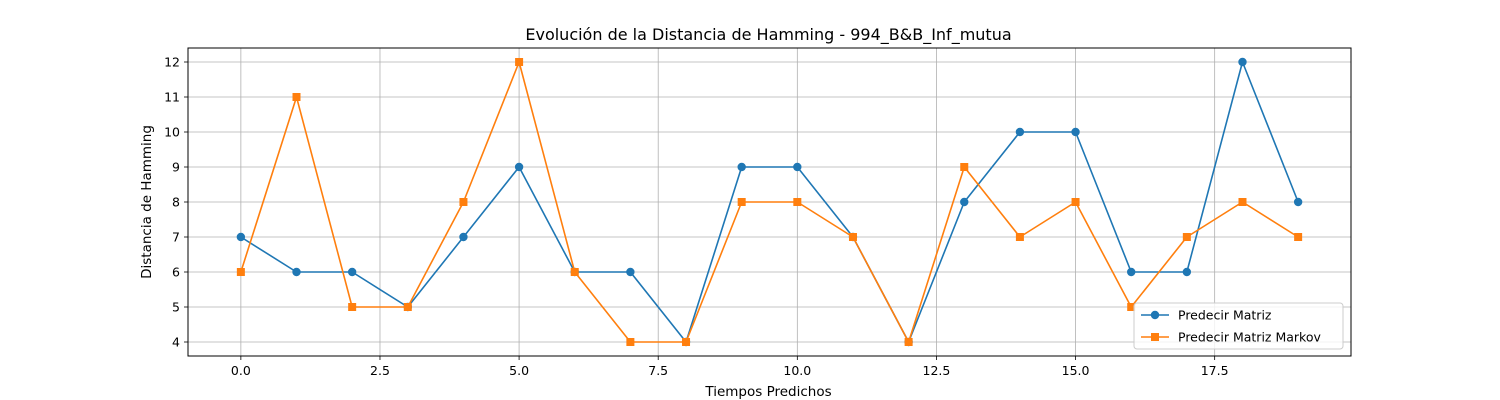 Image resolution: width=1500 pixels, height=400 pixels. Describe the element at coordinates (767, 392) in the screenshot. I see `x-axis-label: Tiempos Predichos` at that location.